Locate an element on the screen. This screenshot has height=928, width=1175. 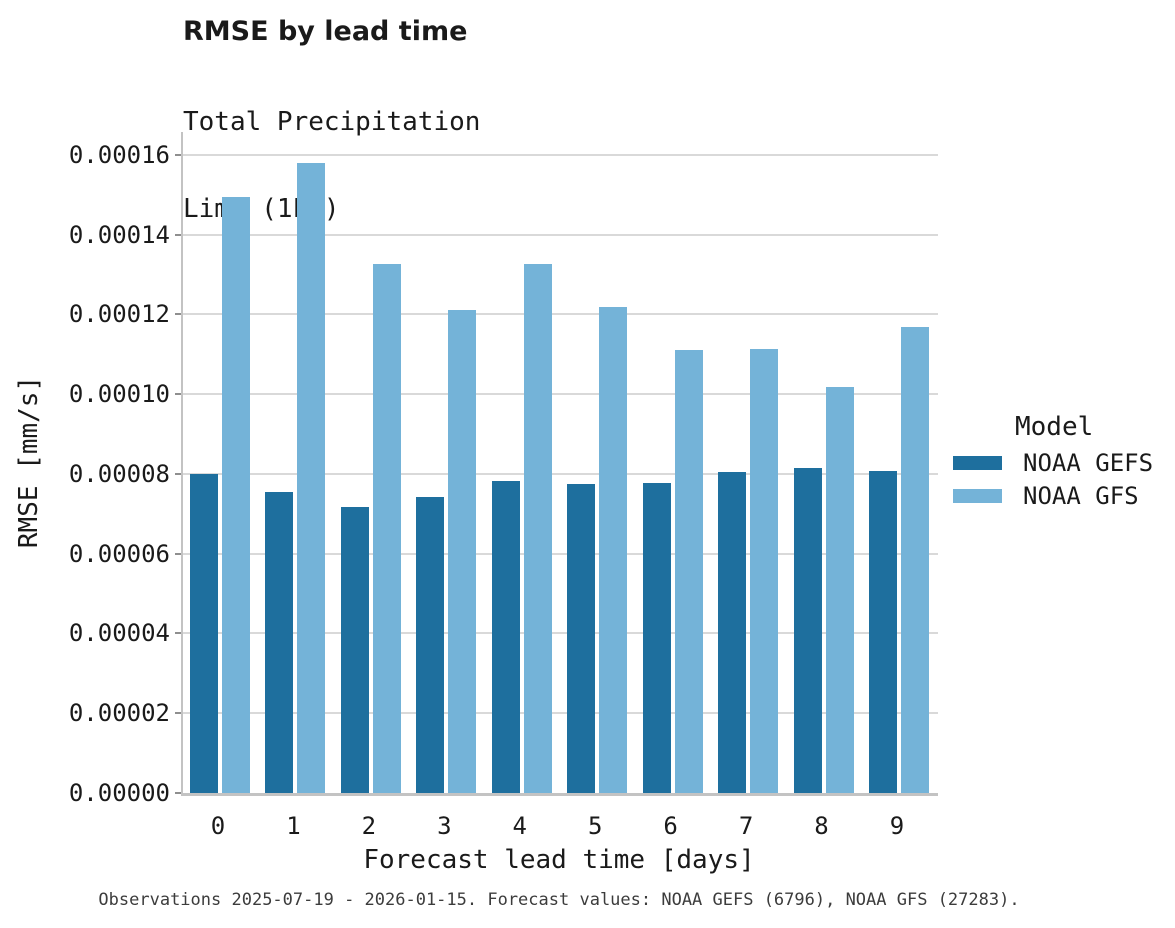
legend-item-noaa-gfs: NOAA GFS is located at coordinates (1046, 496).